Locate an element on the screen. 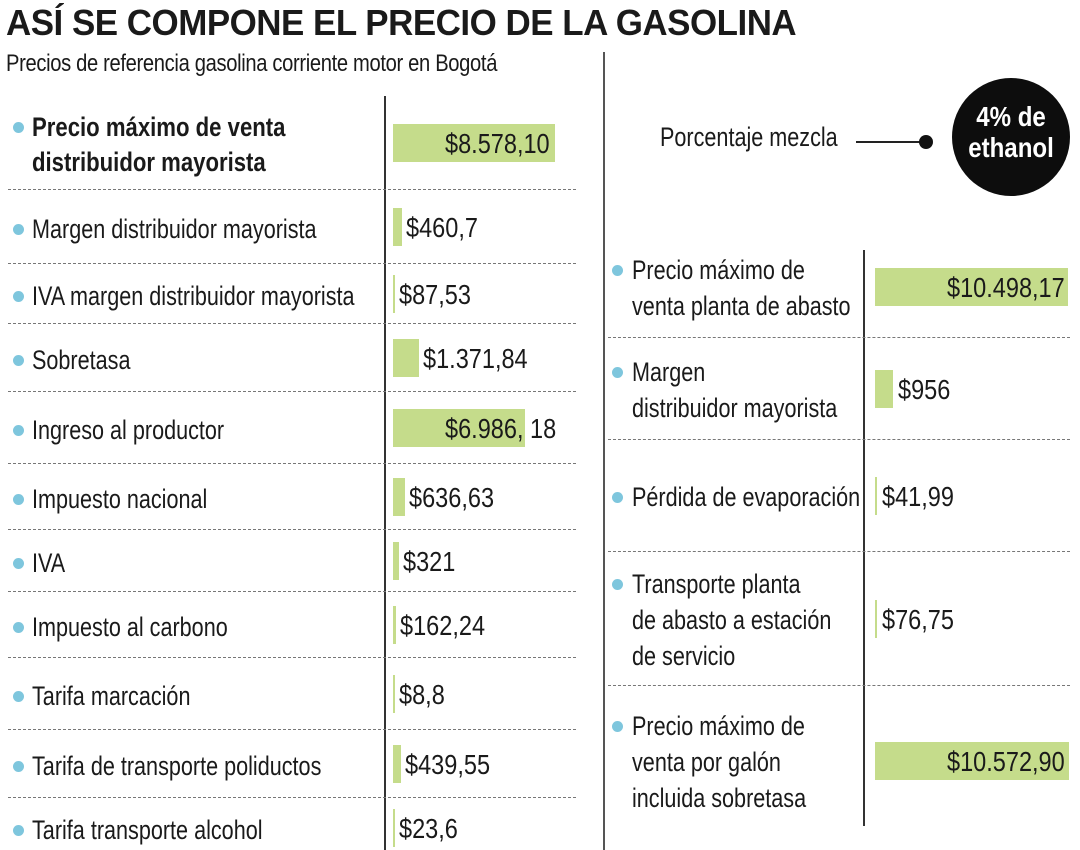  value-label: $439,55 is located at coordinates (448, 764).